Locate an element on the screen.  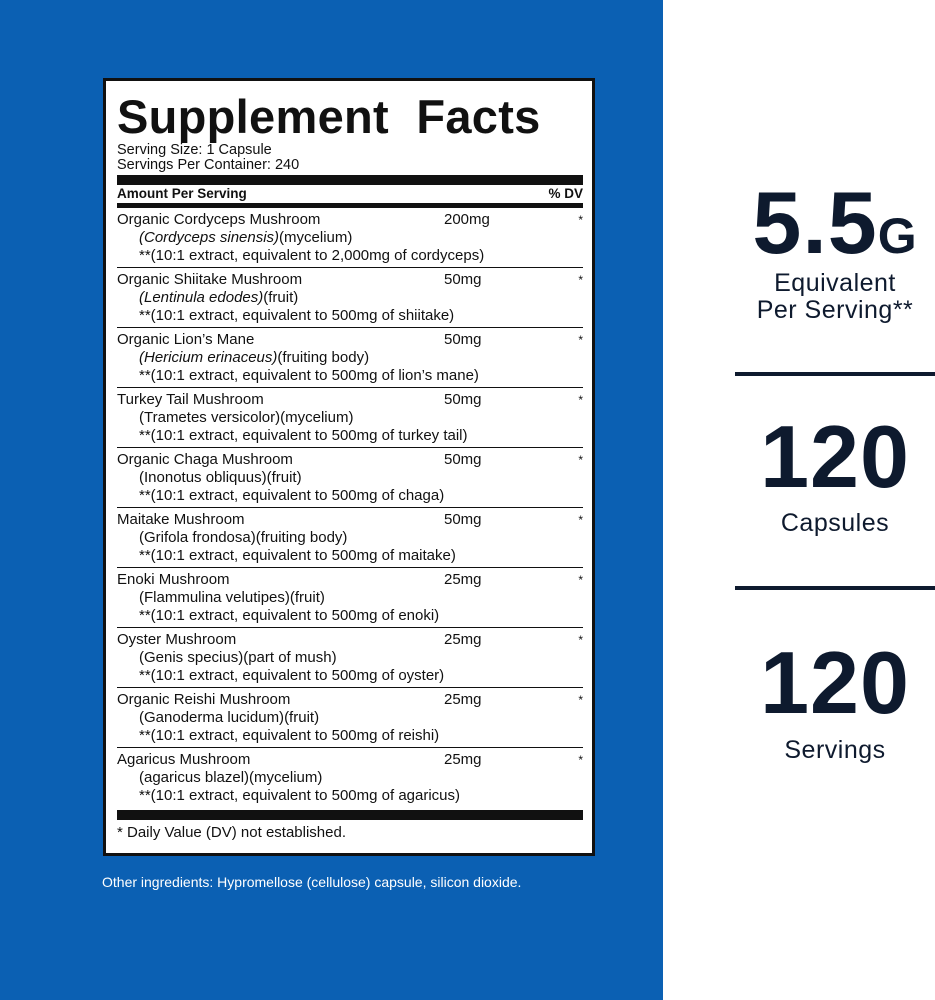
stat-label-line: Per Serving** is located at coordinates (835, 310).